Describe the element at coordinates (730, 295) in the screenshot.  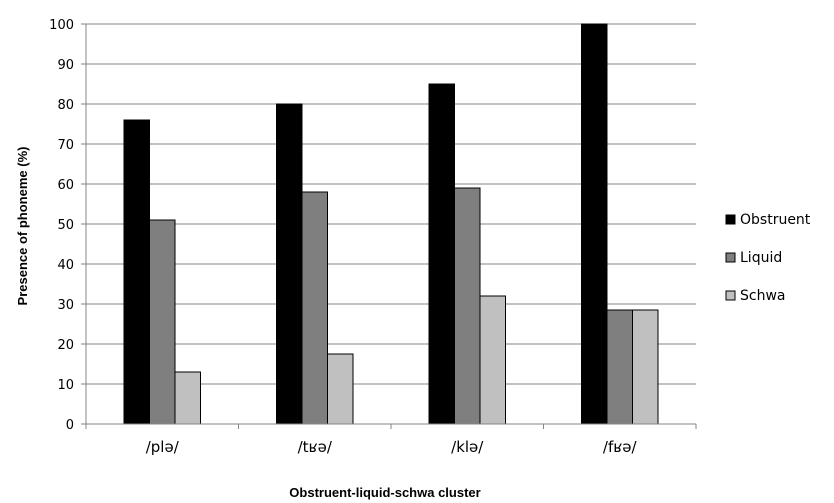
I see `legend-swatch-schwa` at that location.